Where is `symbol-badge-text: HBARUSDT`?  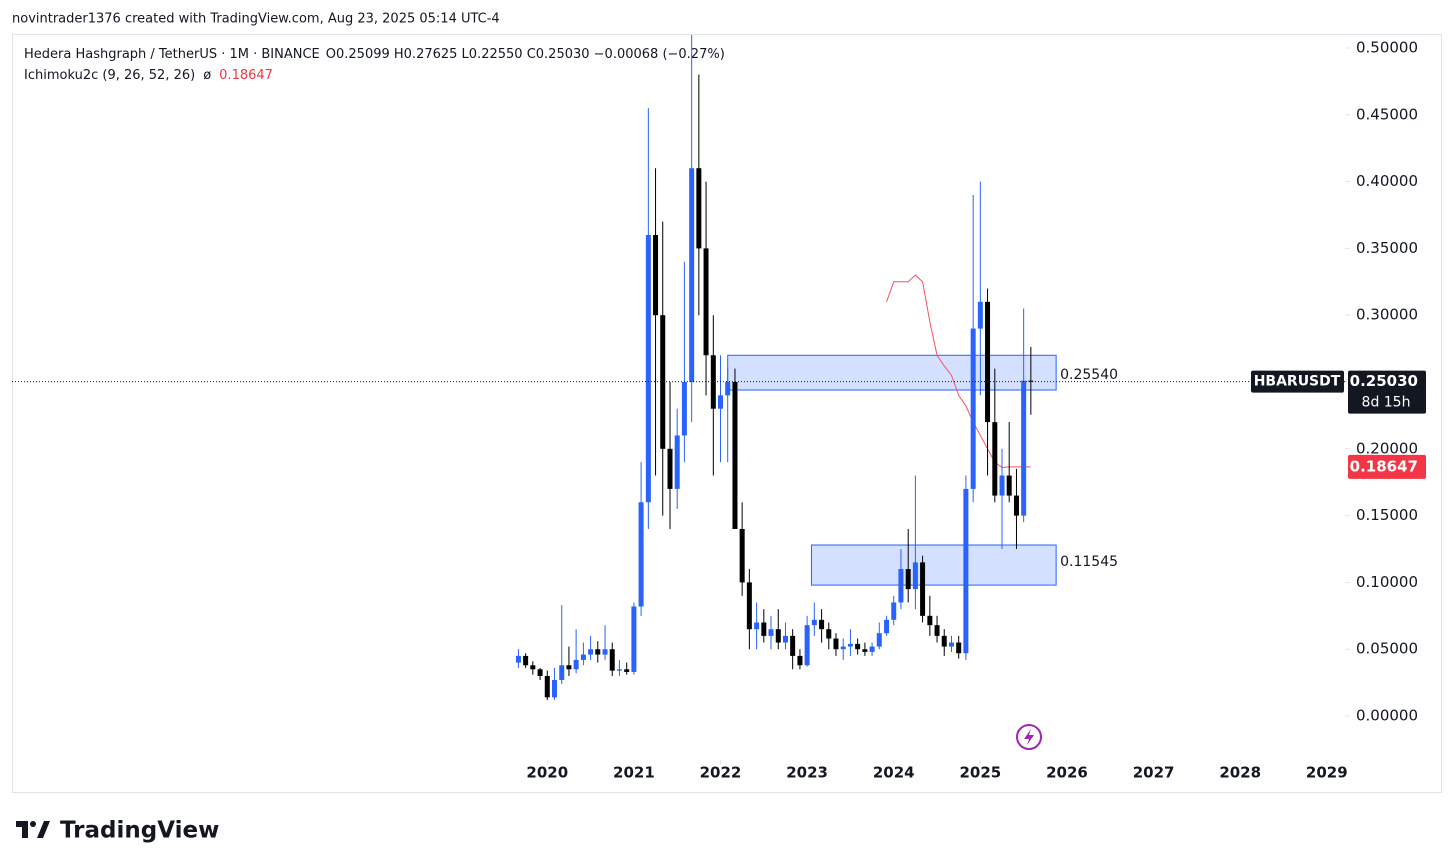 symbol-badge-text: HBARUSDT is located at coordinates (1297, 382).